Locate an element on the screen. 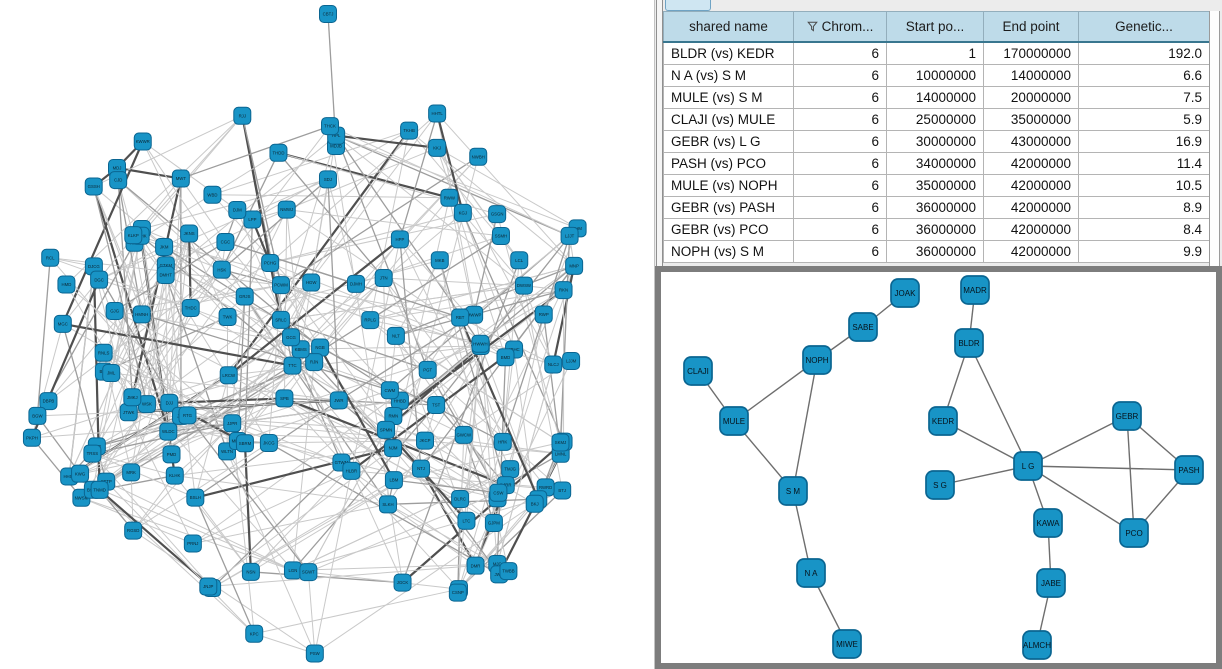 The height and width of the screenshot is (669, 1222). network-node: LBM is located at coordinates (393, 480).